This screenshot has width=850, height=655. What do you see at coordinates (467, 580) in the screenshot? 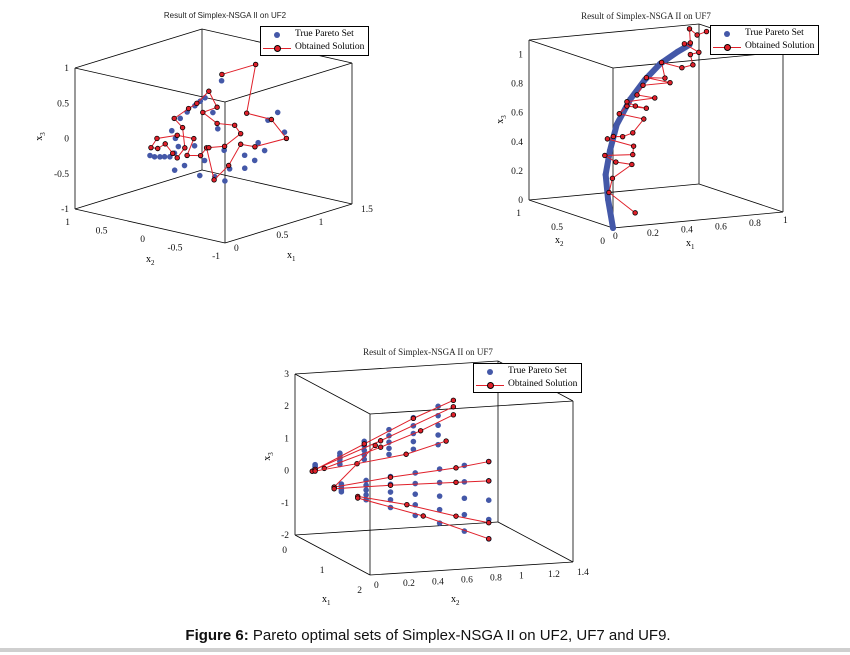
I see `tick-label-x2: 0.6` at bounding box center [467, 580].